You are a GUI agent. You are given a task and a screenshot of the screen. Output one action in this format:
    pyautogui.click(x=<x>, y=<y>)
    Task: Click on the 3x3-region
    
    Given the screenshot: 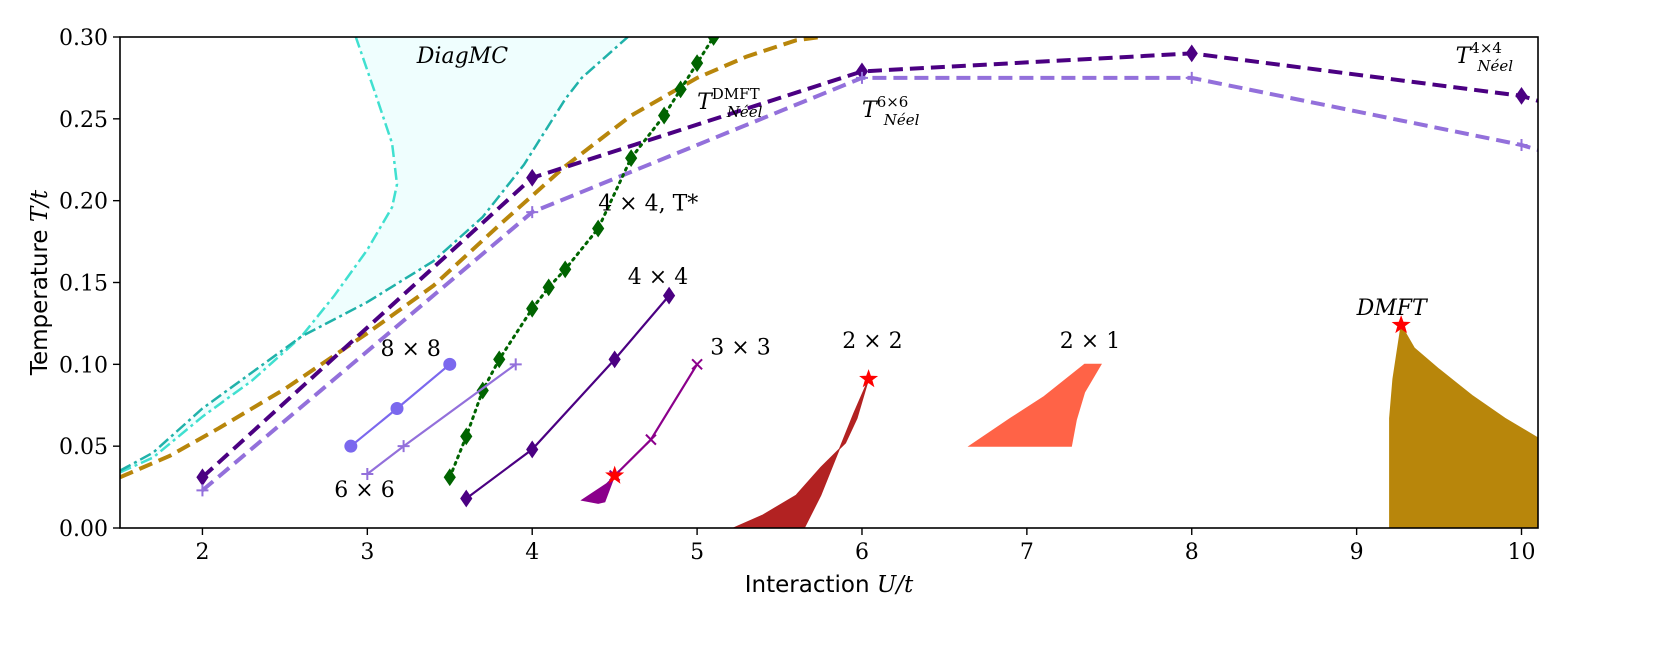 What is the action you would take?
    pyautogui.click(x=598, y=489)
    